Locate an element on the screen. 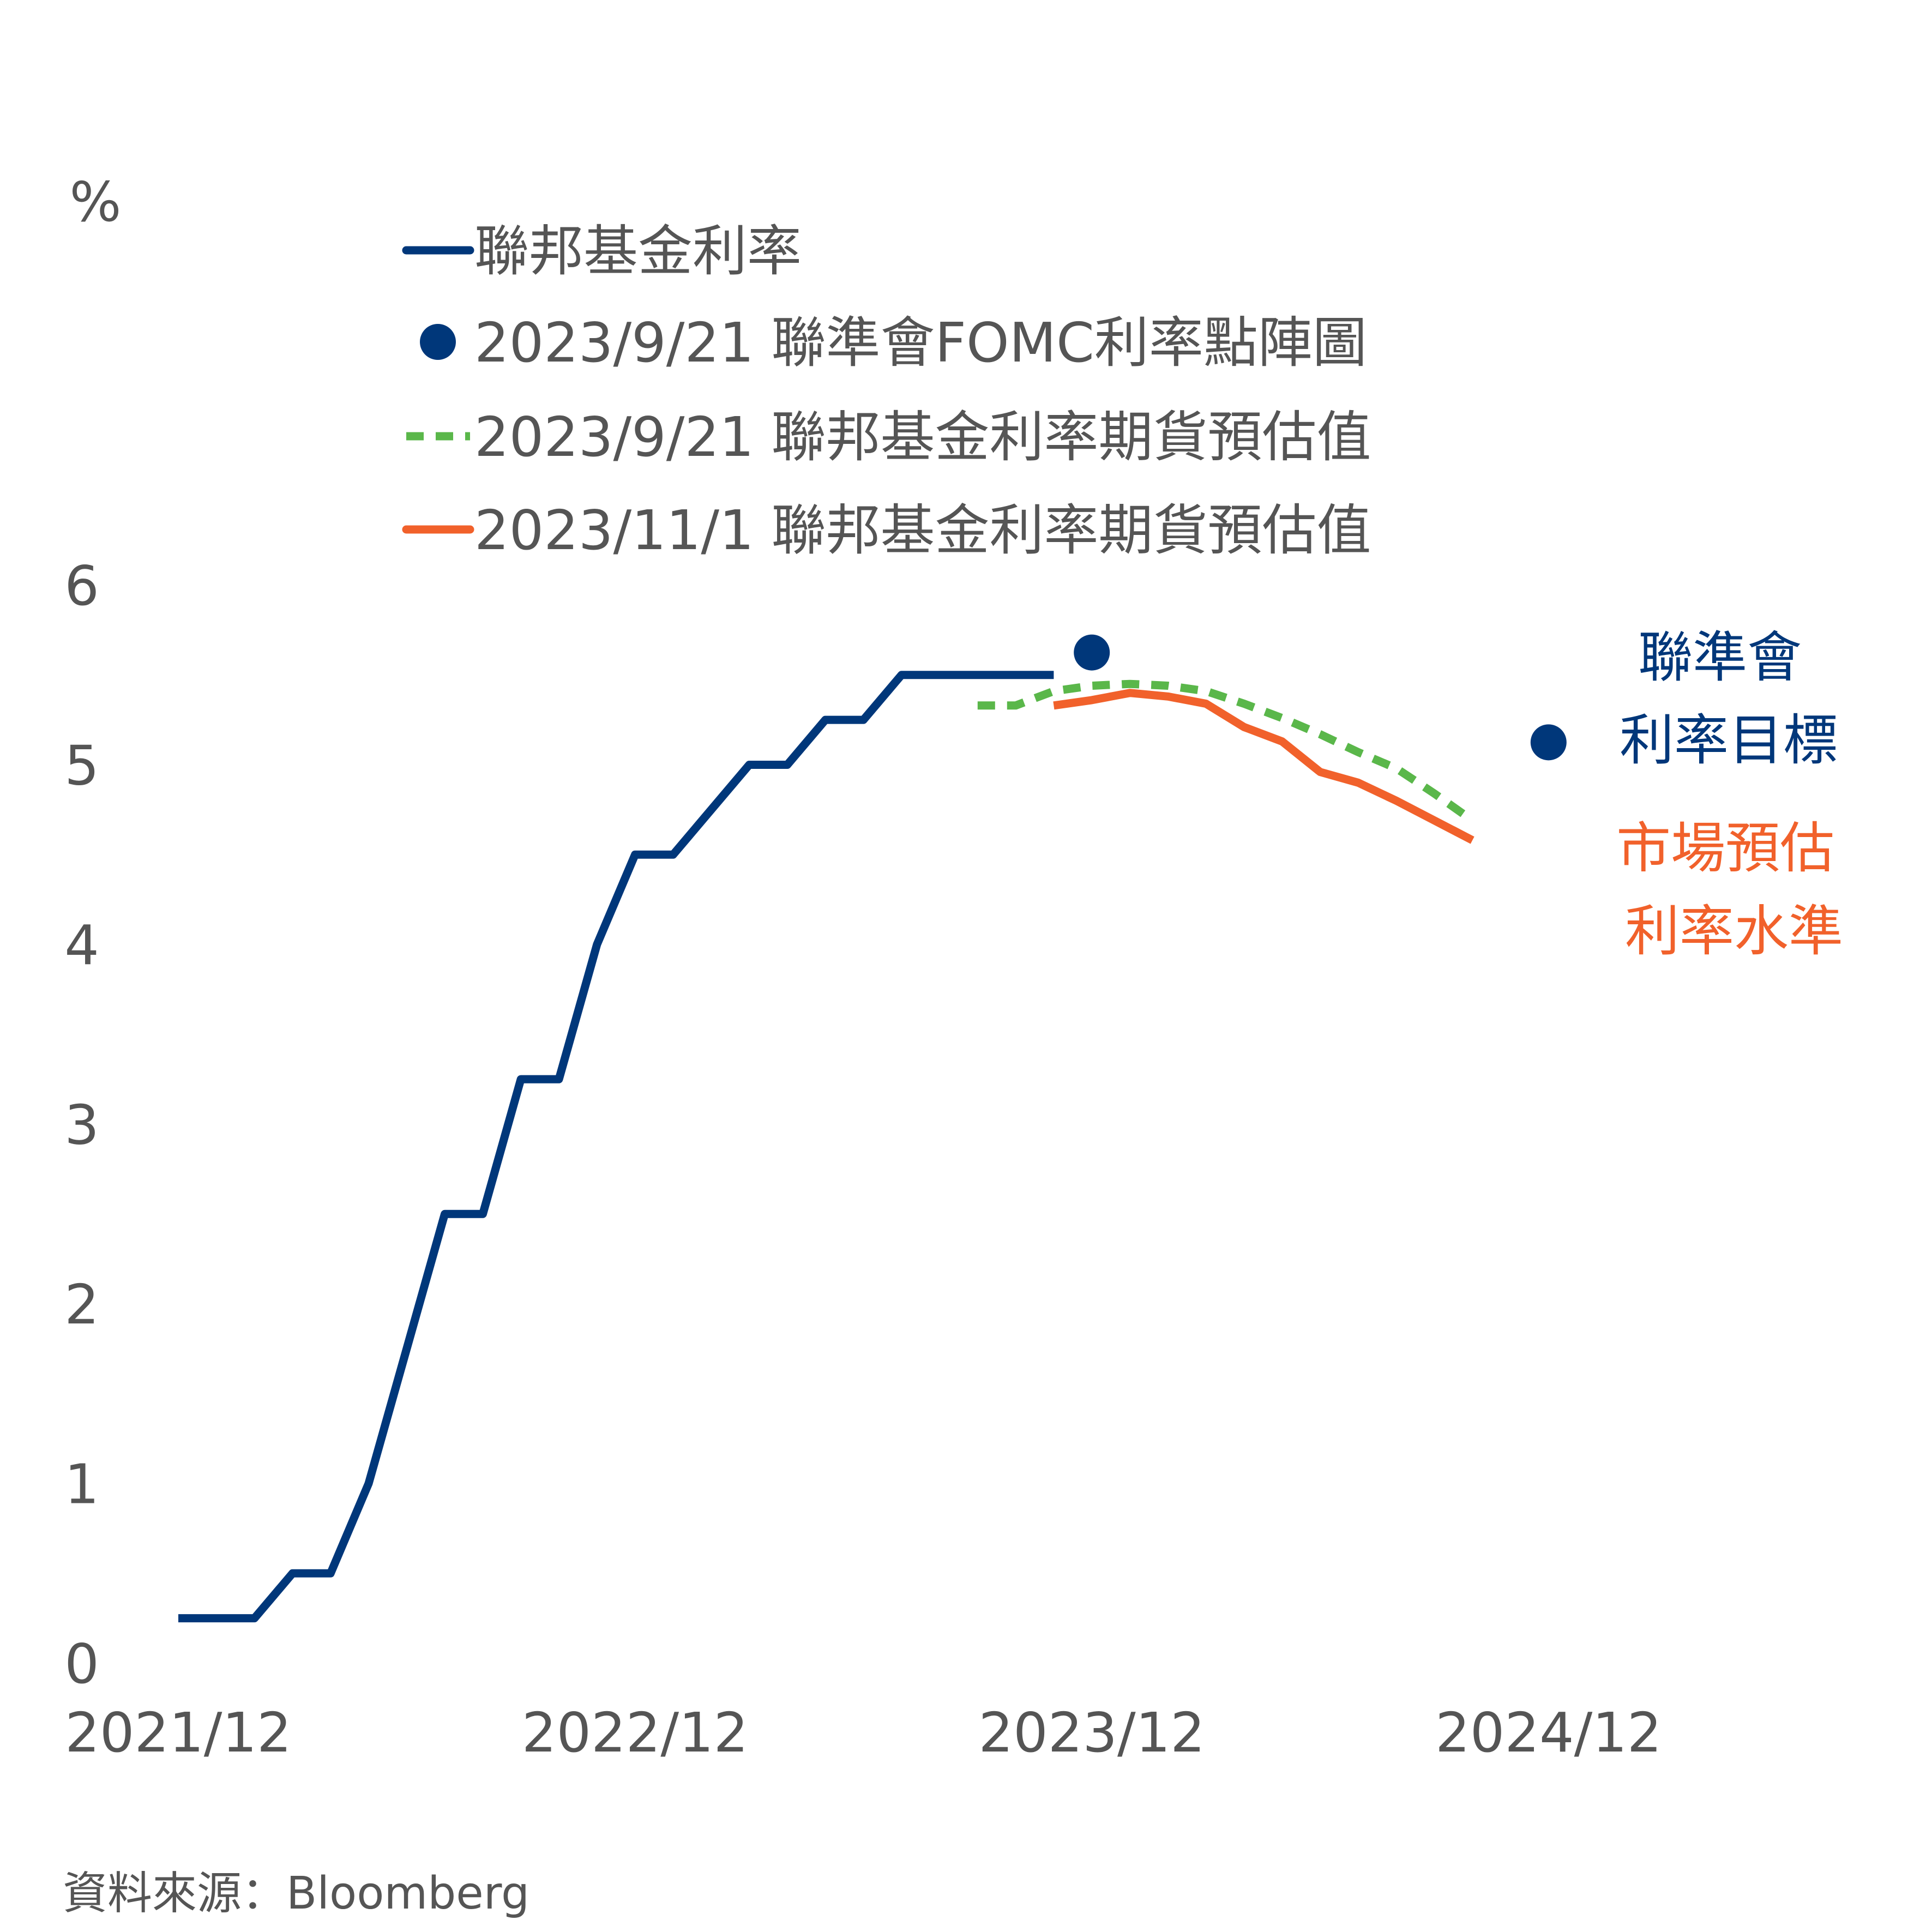  series-futures-0921-line is located at coordinates (1226, 751).